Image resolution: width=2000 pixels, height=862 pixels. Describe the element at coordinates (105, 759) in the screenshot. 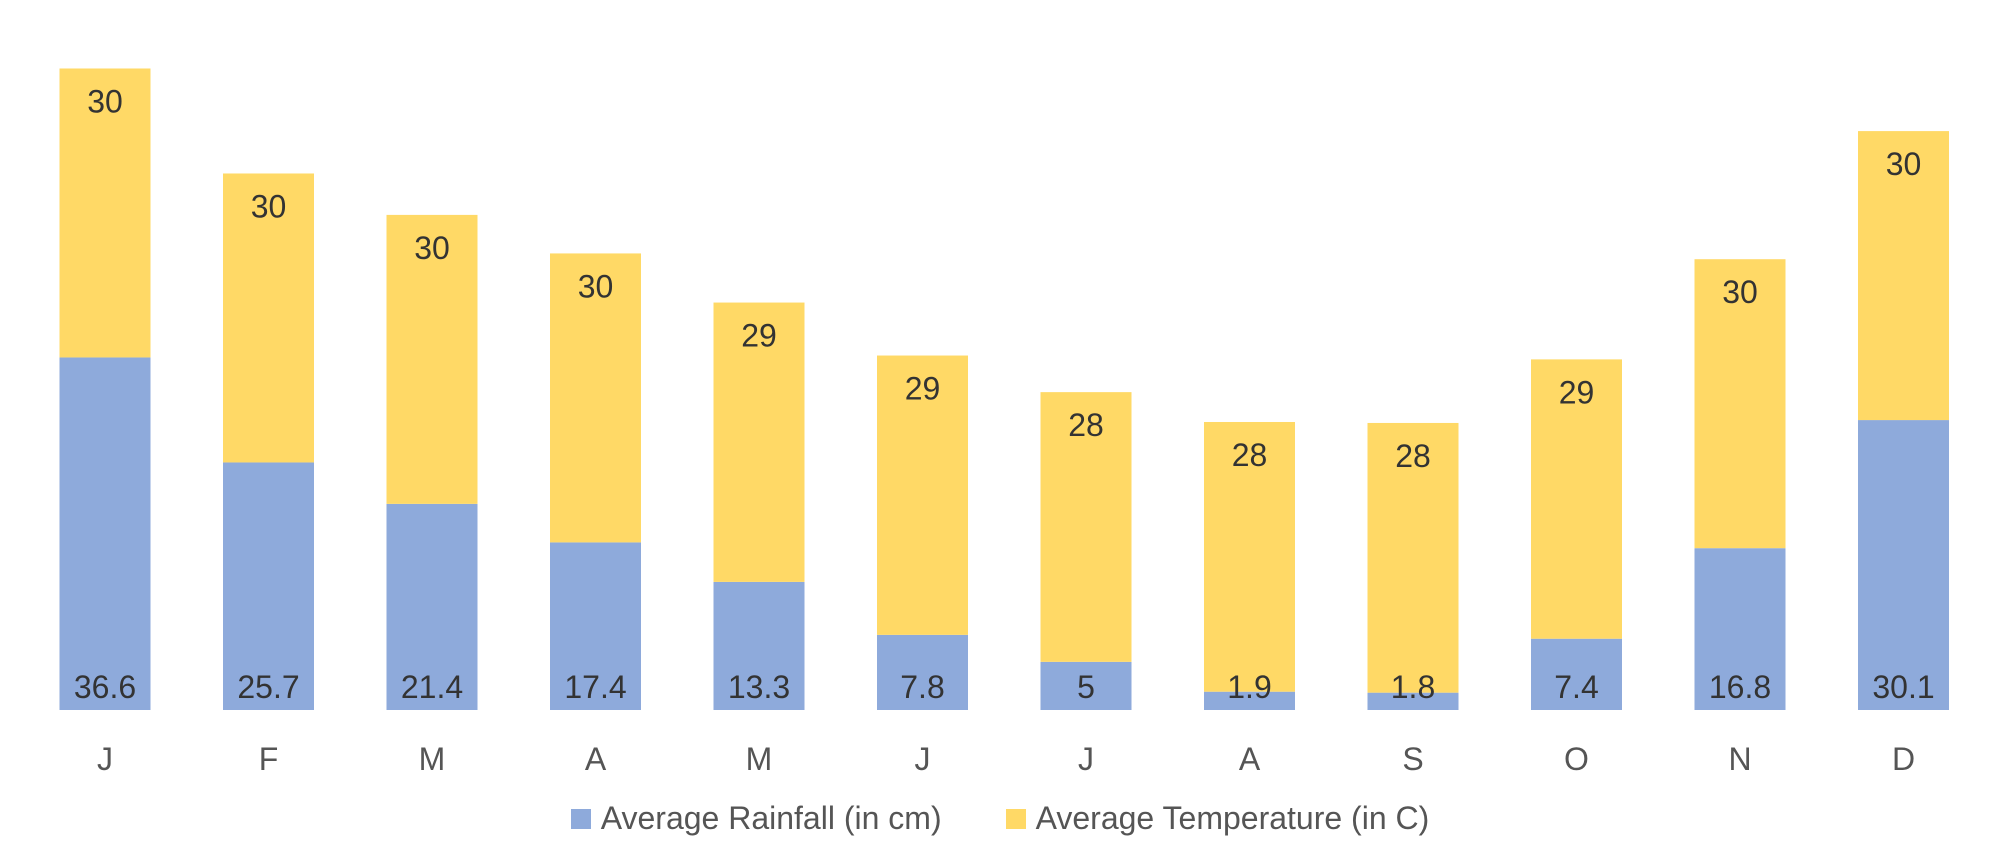

I see `x-tick-label-0: J` at that location.